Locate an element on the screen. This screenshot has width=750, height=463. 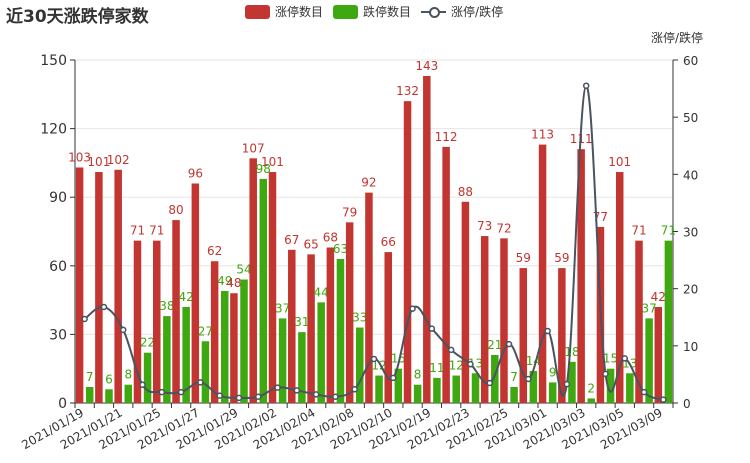
bar-label-limit-down: 15 is located at coordinates (398, 359).